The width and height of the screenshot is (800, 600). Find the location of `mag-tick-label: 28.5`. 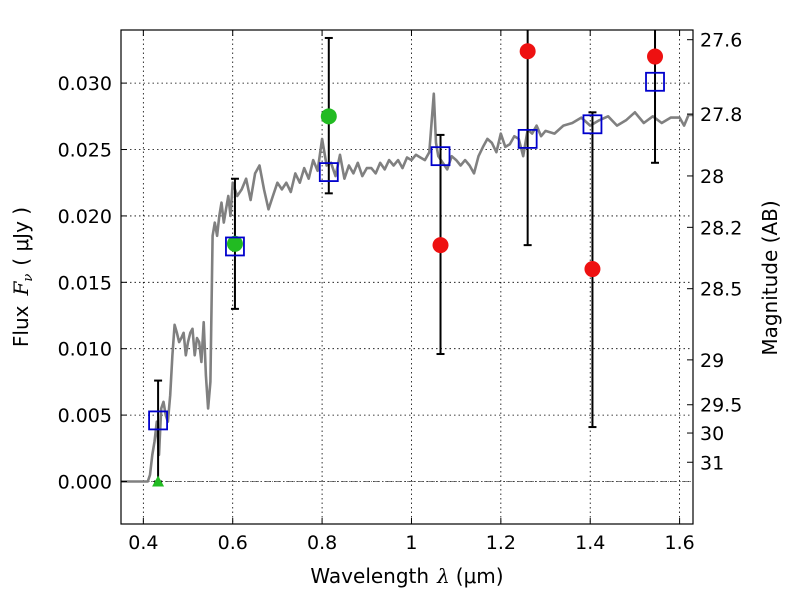

mag-tick-label: 28.5 is located at coordinates (721, 290).